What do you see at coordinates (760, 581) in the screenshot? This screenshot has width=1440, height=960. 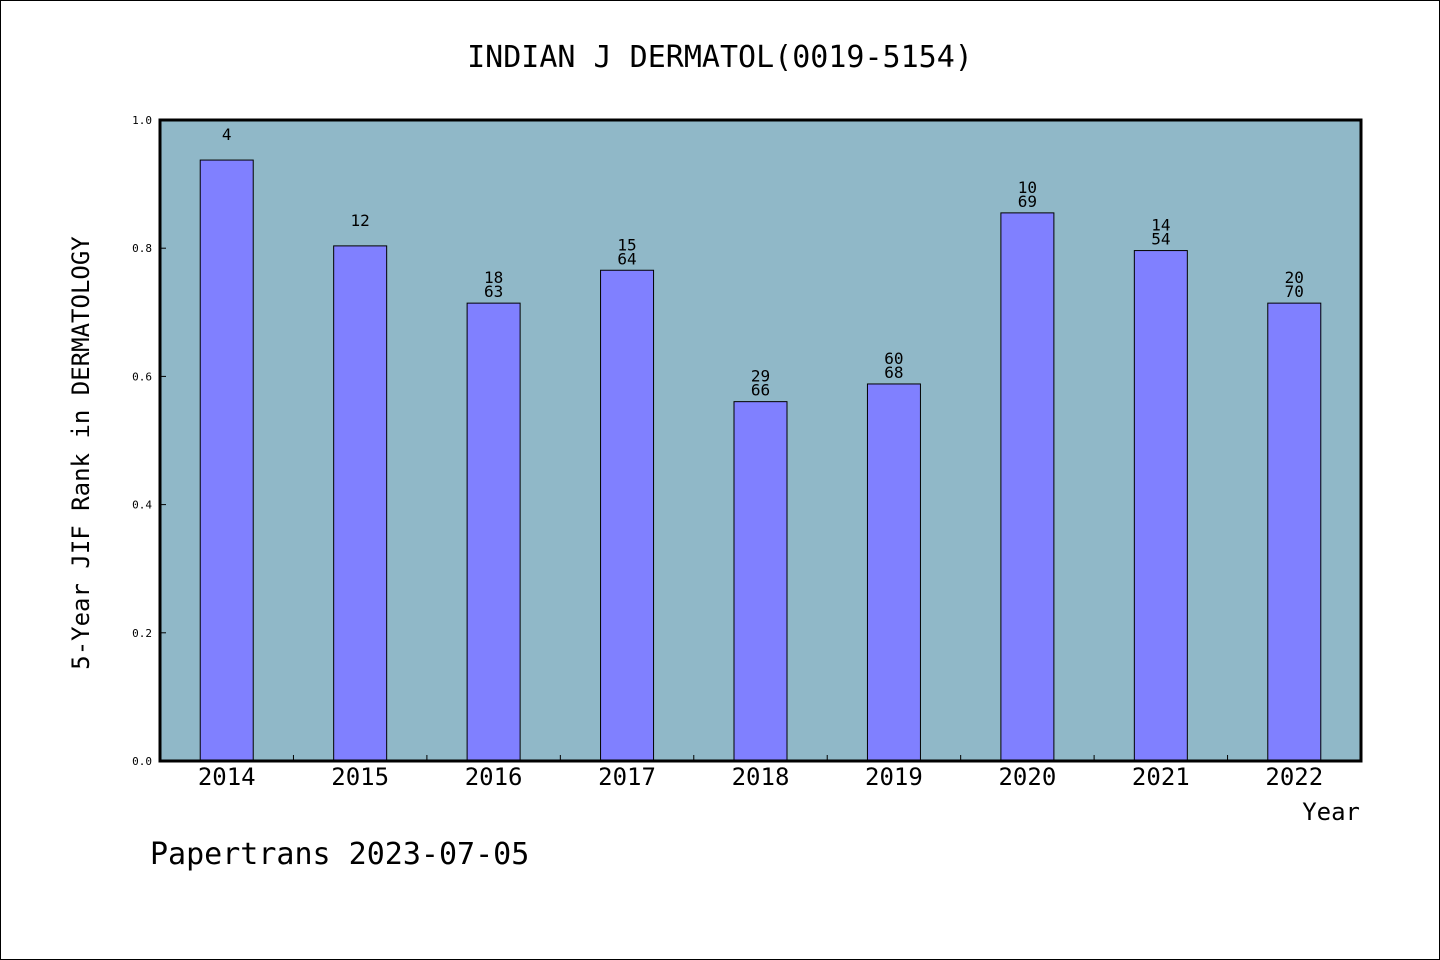 I see `bar-2018` at bounding box center [760, 581].